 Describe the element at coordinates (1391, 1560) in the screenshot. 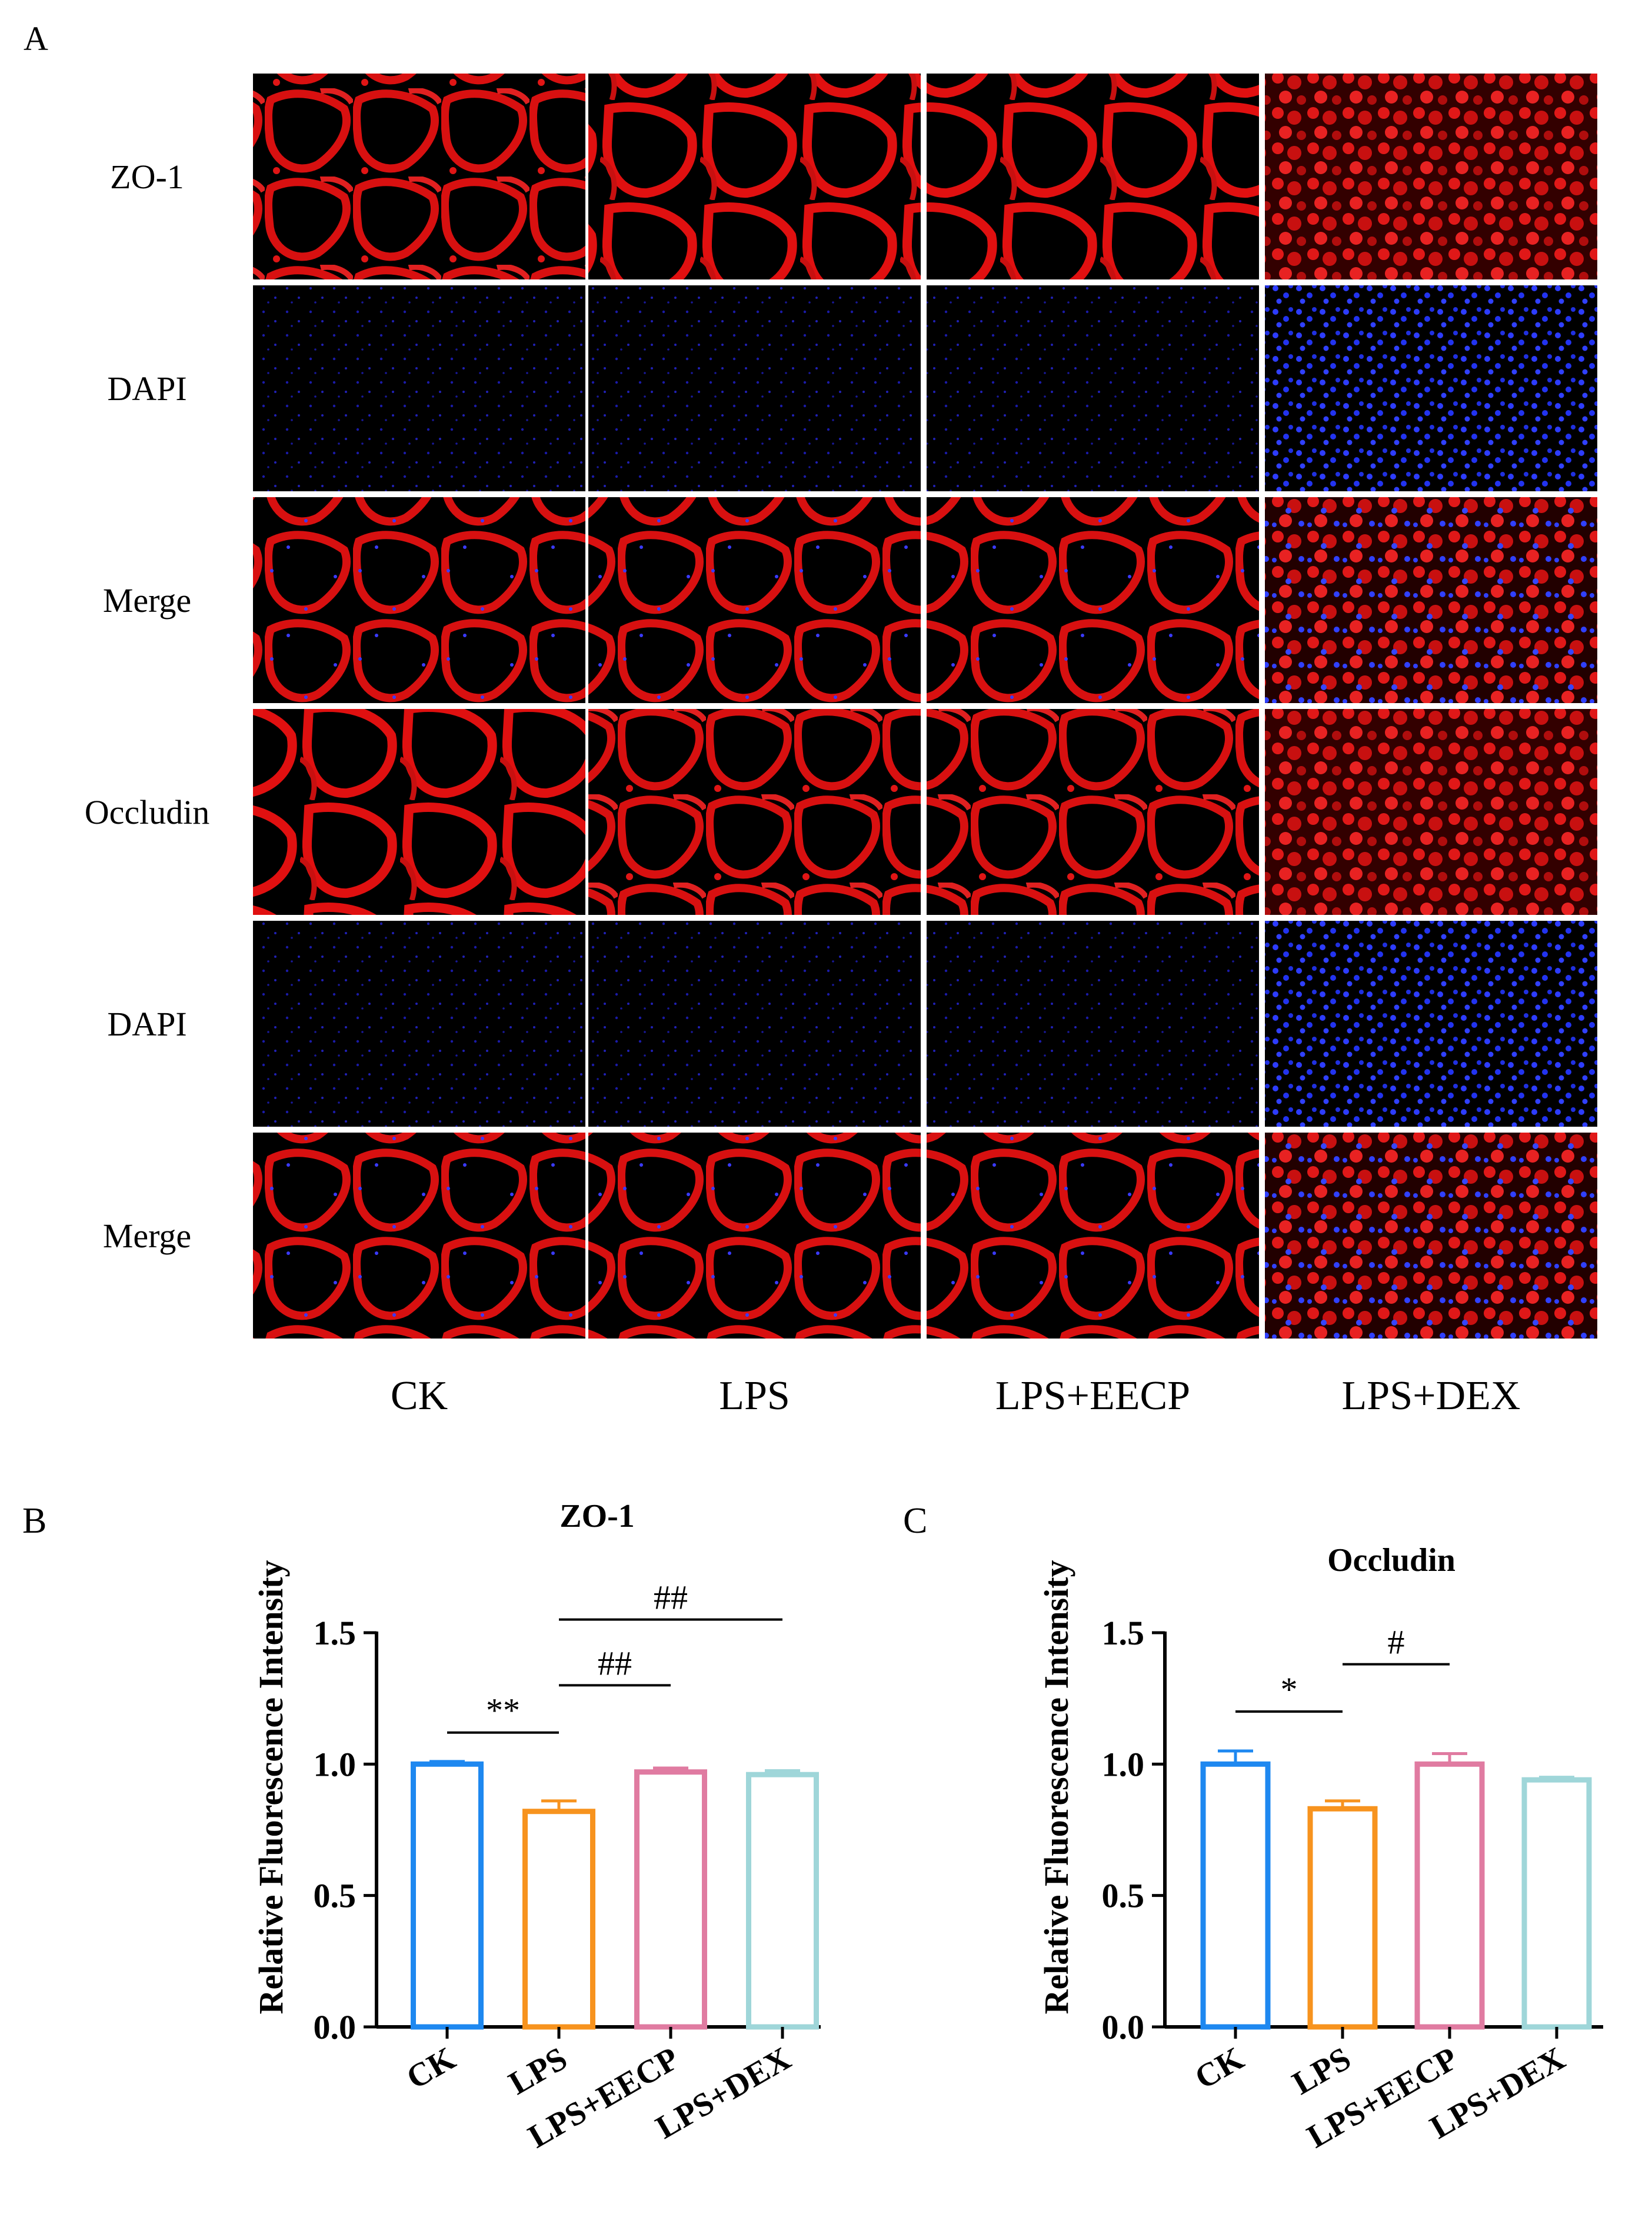

I see `chart-title: Occludin` at that location.